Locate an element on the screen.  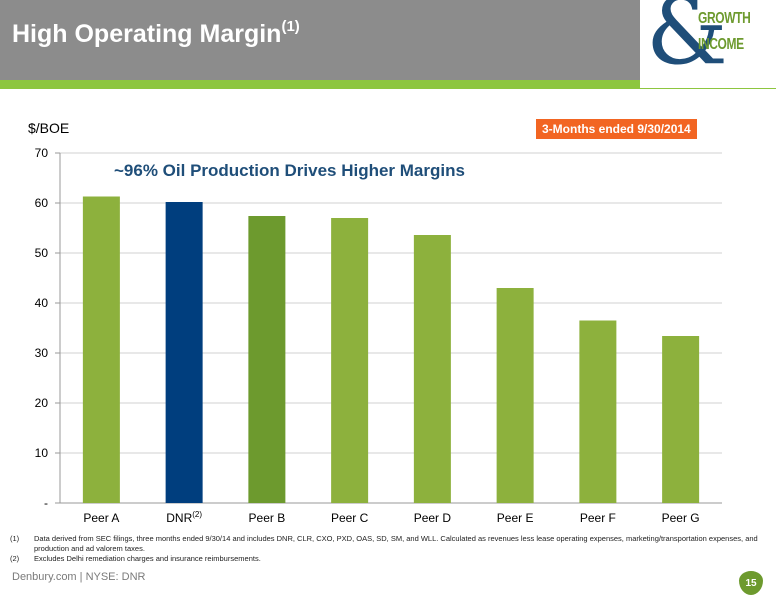
logo-text-growth: GROWTH is located at coordinates (724, 18).